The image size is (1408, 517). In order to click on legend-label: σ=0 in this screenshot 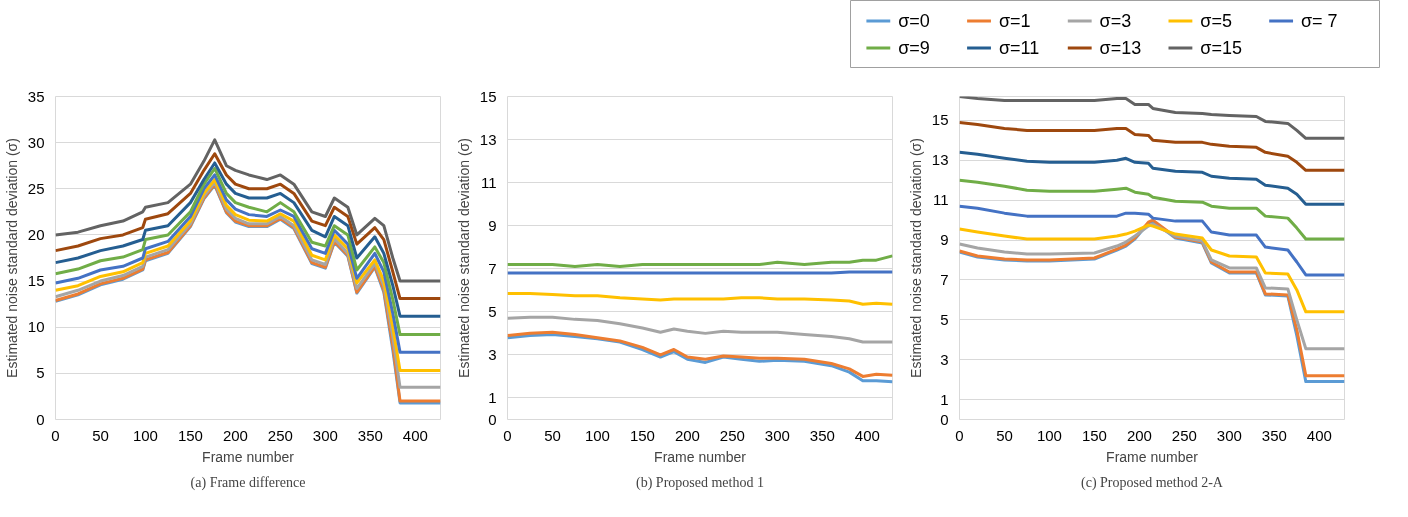, I will do `click(914, 20)`.